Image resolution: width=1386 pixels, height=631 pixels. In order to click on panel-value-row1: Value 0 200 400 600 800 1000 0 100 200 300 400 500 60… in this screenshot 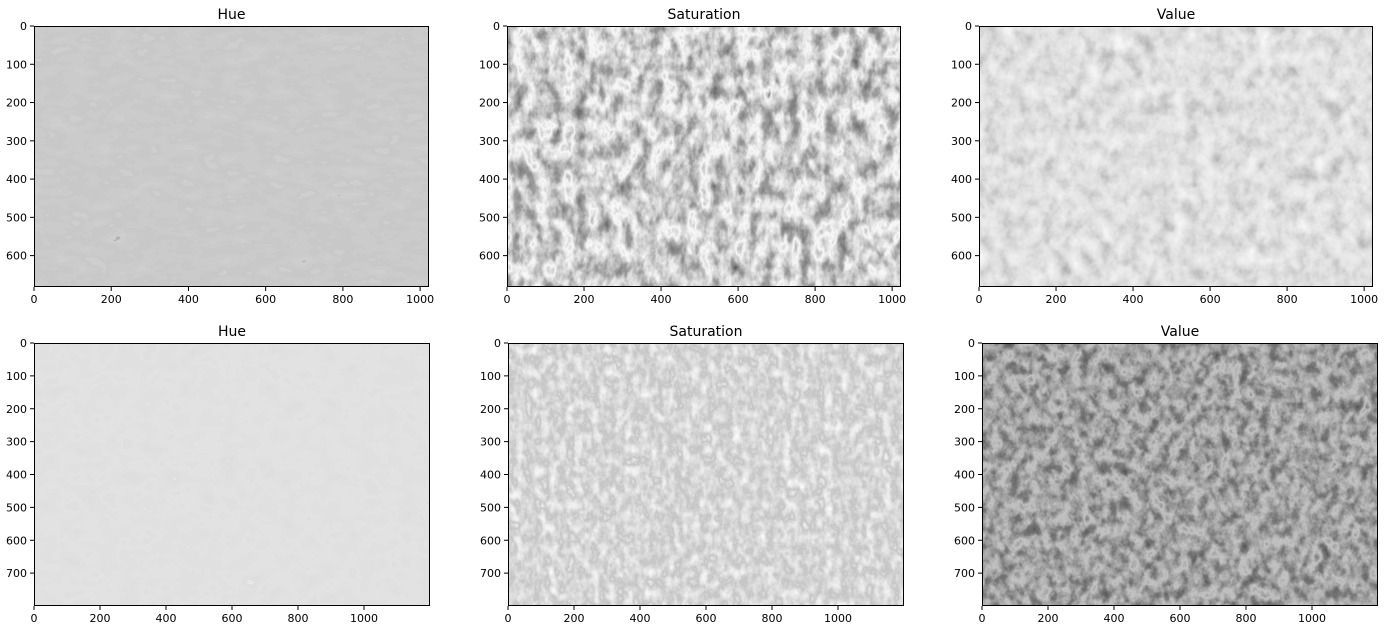, I will do `click(1164, 156)`.